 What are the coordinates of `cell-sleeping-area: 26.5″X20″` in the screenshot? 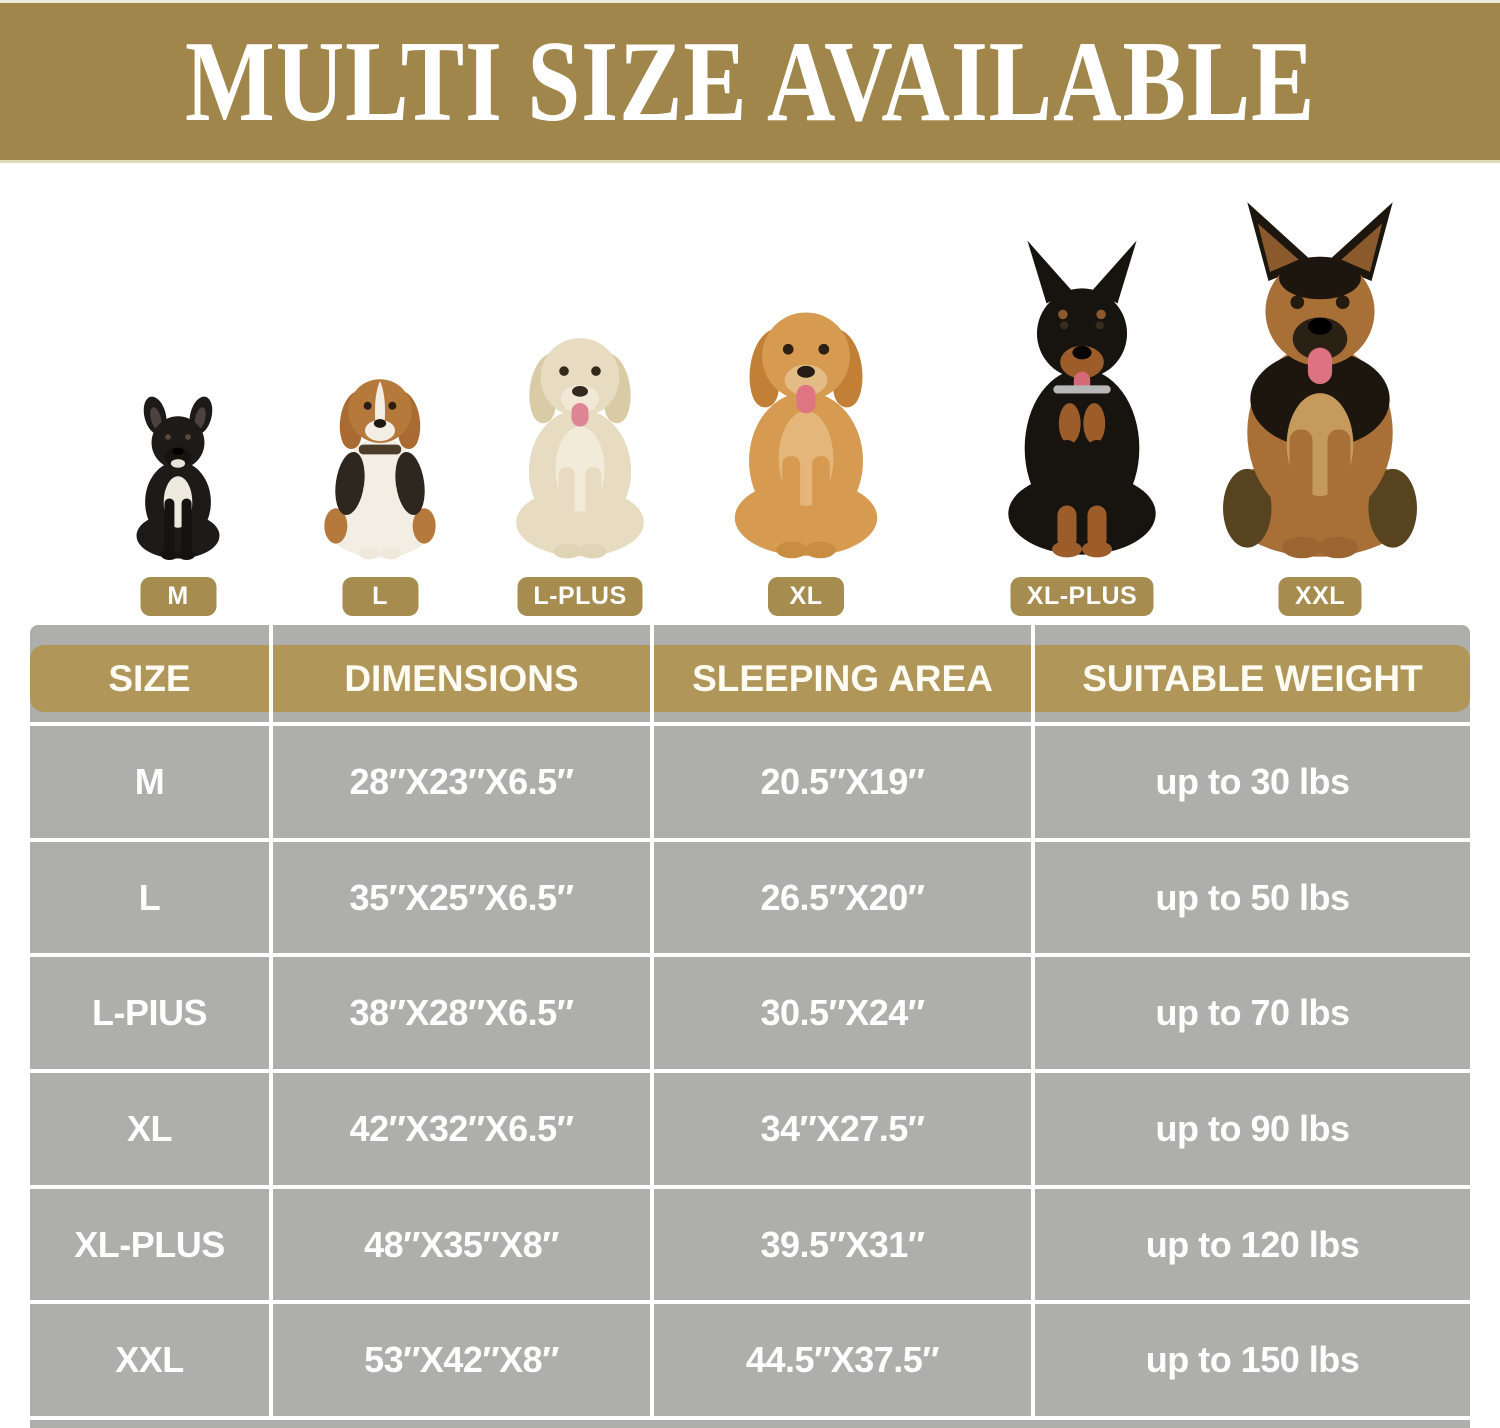 It's located at (844, 897).